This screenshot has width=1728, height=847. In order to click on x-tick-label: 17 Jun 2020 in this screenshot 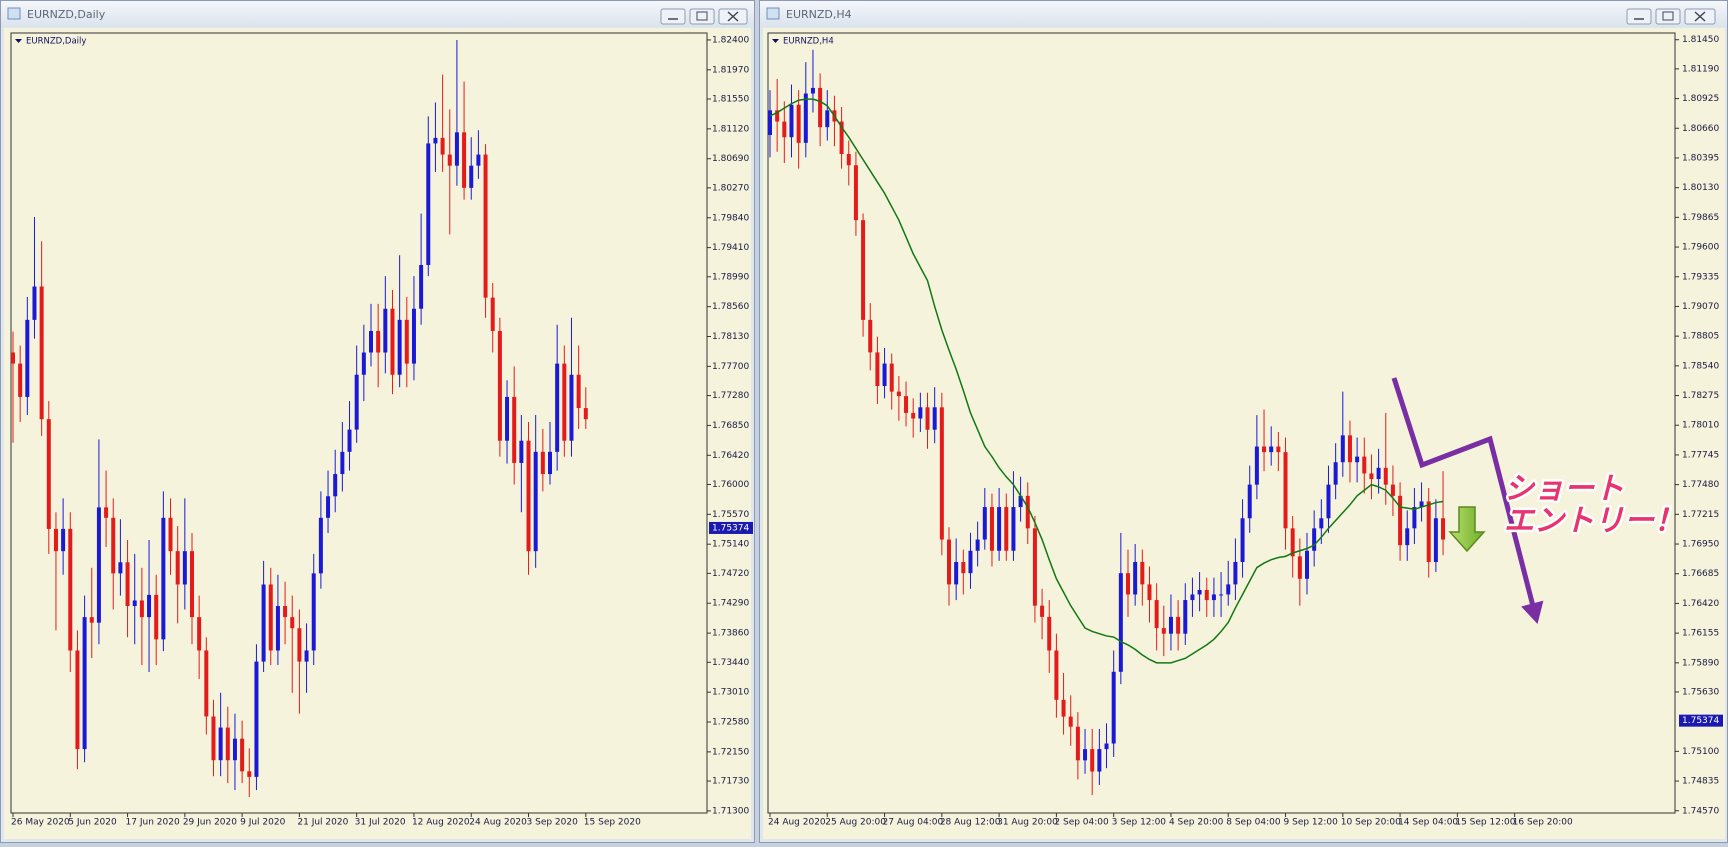, I will do `click(153, 823)`.